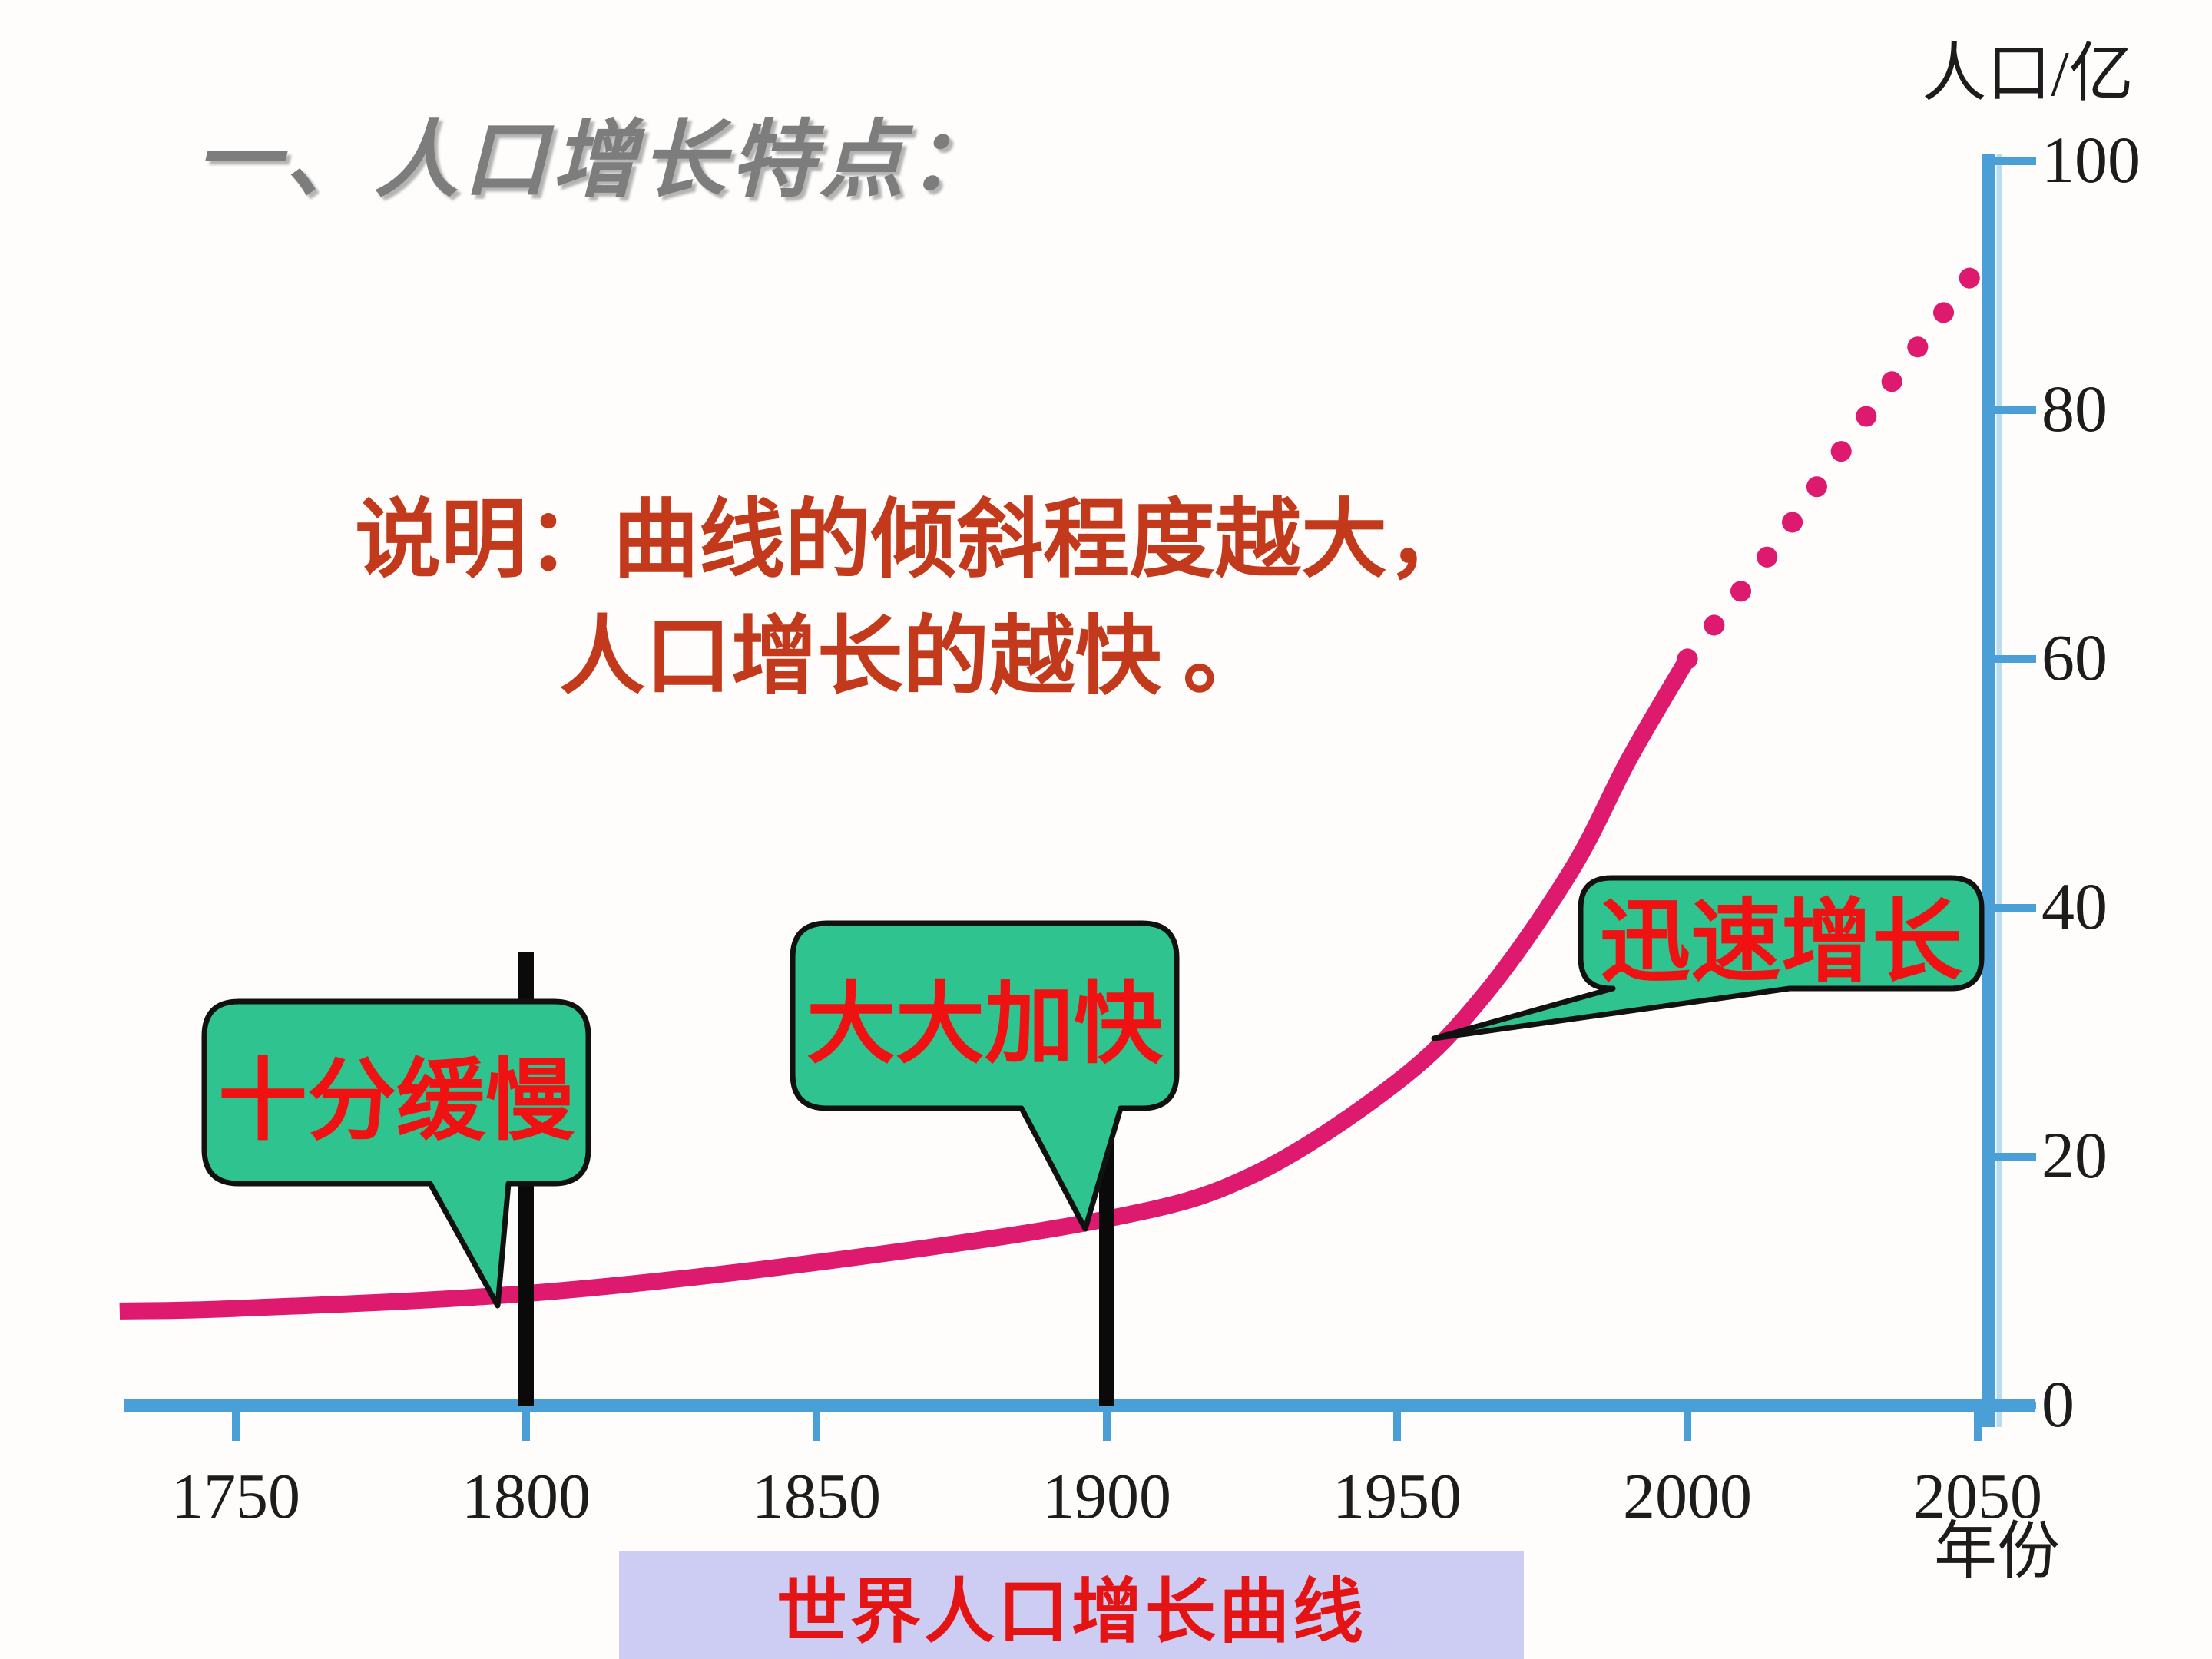 The height and width of the screenshot is (1659, 2212). I want to click on y-tick-label: 40, so click(2074, 906).